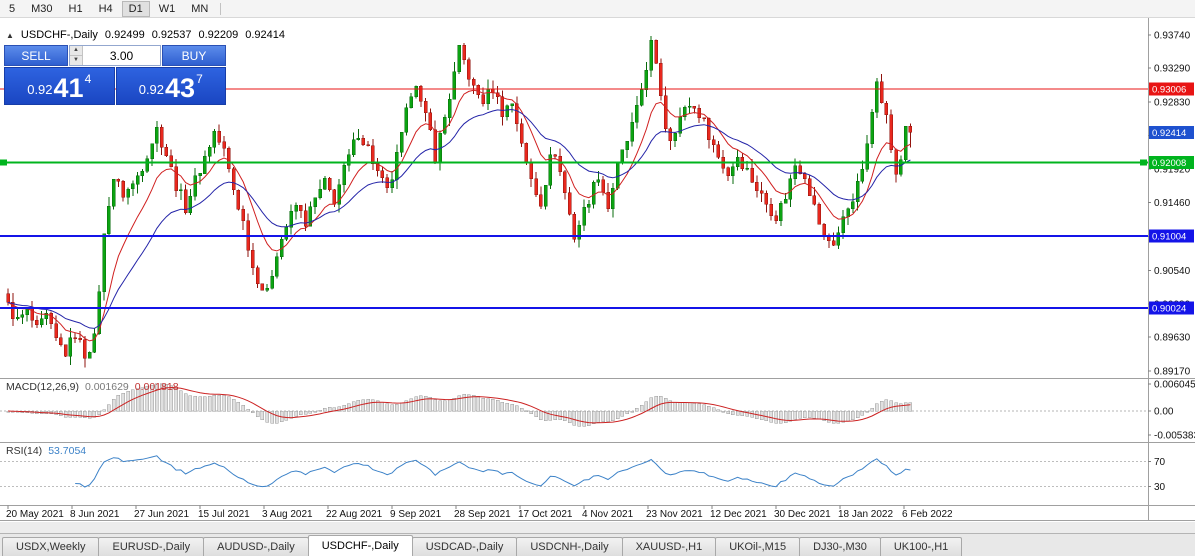  What do you see at coordinates (674, 514) in the screenshot?
I see `date-label: 23 Nov 2021` at bounding box center [674, 514].